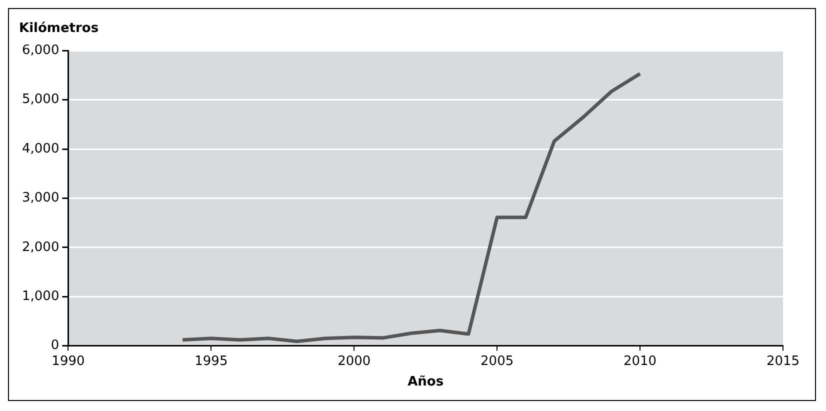  I want to click on x-tick-label: 2015, so click(783, 361).